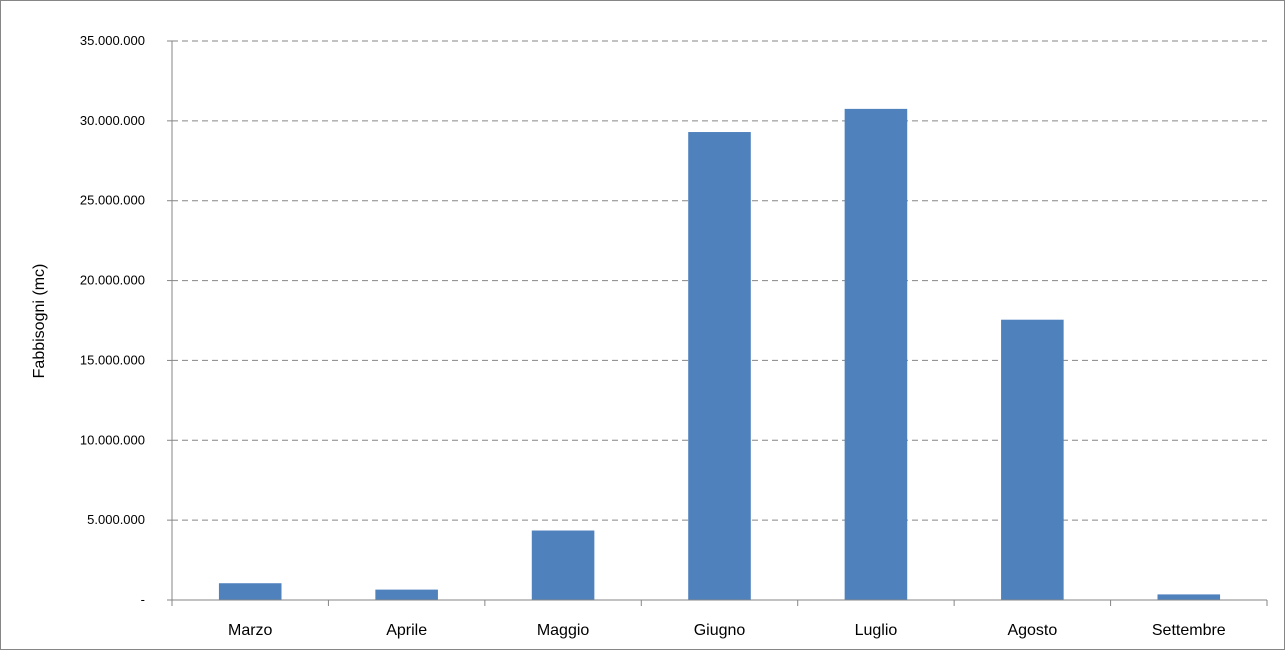  I want to click on bar-maggio, so click(563, 565).